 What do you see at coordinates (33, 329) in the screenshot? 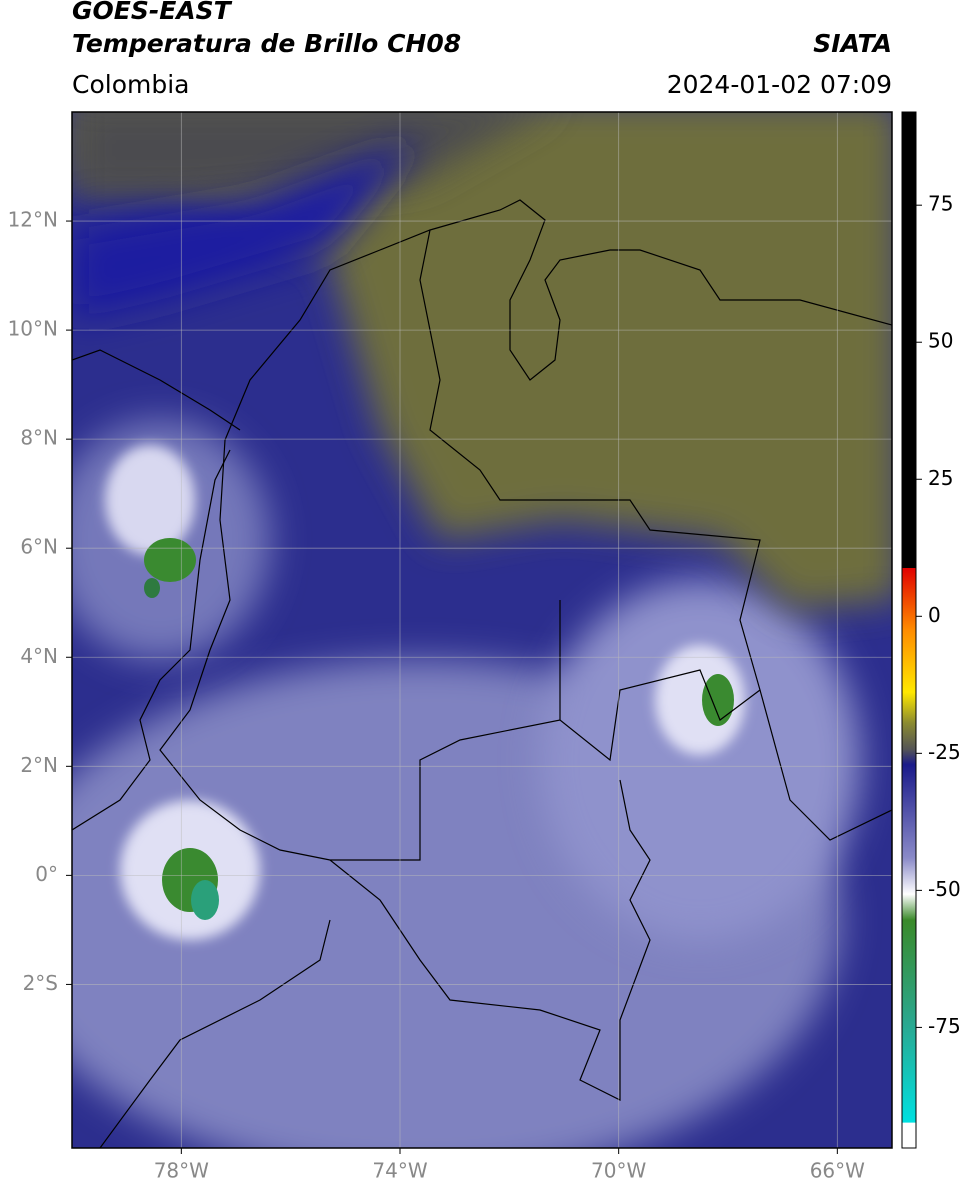
I see `lat-tick-label: 10°N` at bounding box center [33, 329].